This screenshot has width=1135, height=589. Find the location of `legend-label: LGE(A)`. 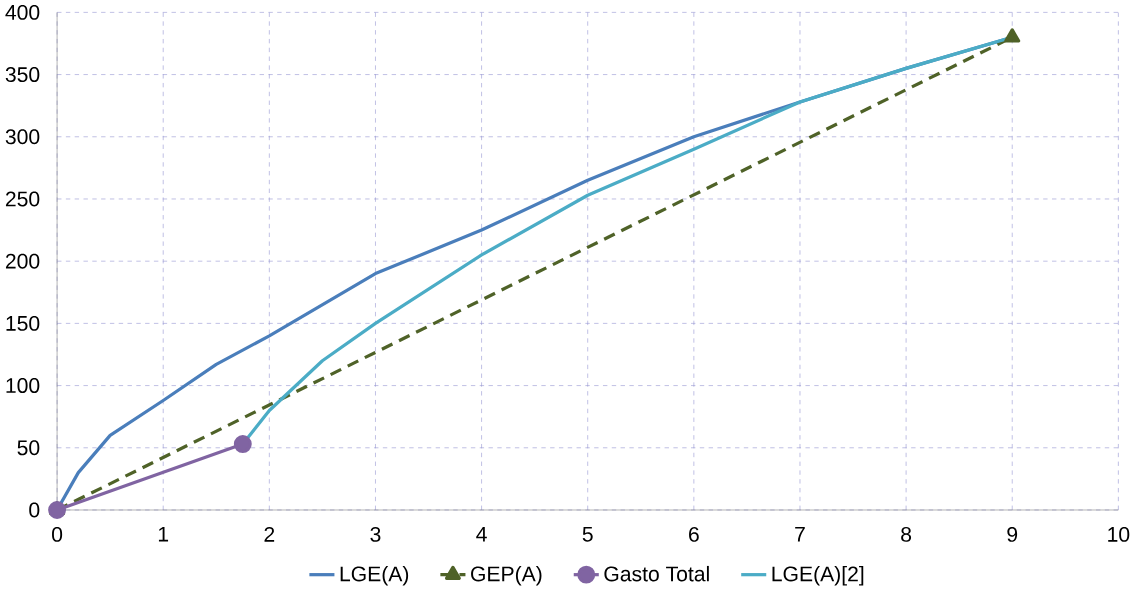

legend-label: LGE(A) is located at coordinates (374, 575).